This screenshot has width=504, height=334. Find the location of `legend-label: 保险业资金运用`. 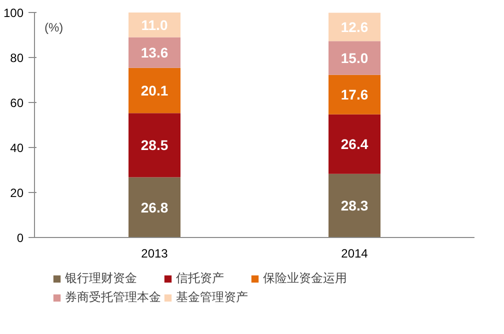

legend-label: 保险业资金运用 is located at coordinates (305, 278).